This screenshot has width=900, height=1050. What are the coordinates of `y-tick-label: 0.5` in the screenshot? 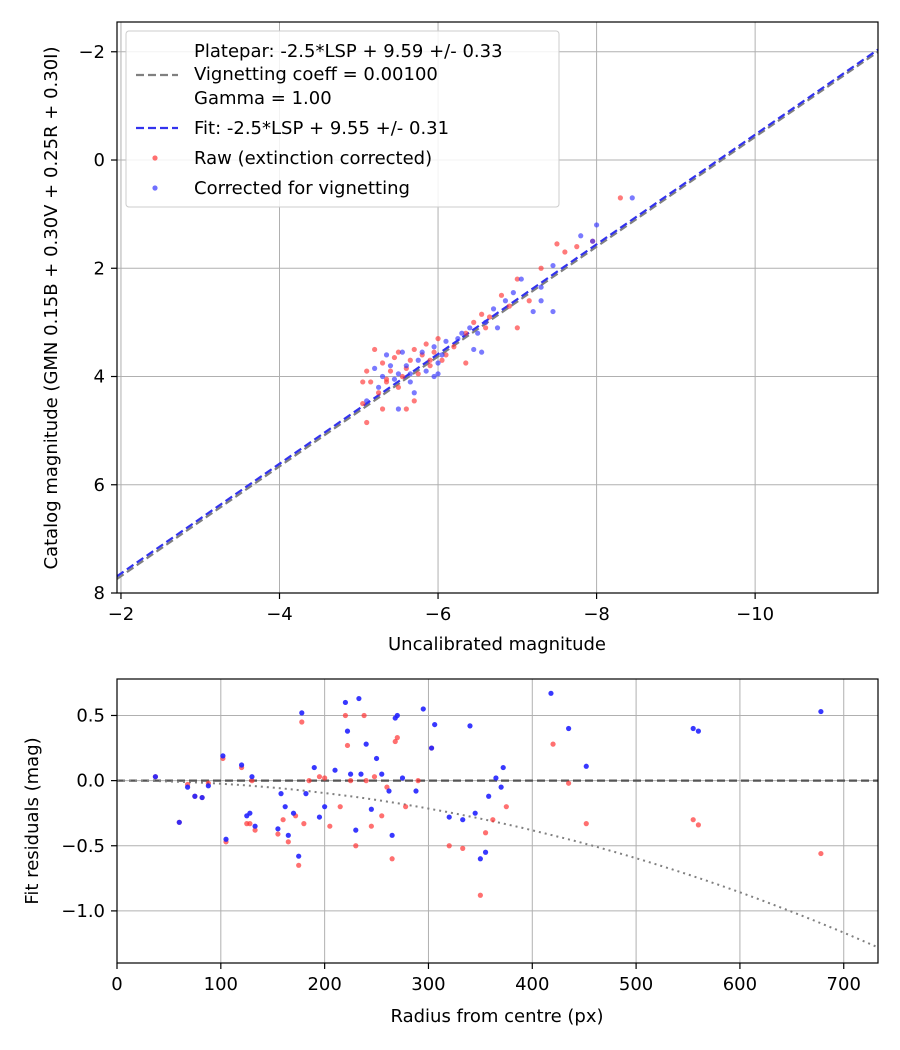 It's located at (90, 715).